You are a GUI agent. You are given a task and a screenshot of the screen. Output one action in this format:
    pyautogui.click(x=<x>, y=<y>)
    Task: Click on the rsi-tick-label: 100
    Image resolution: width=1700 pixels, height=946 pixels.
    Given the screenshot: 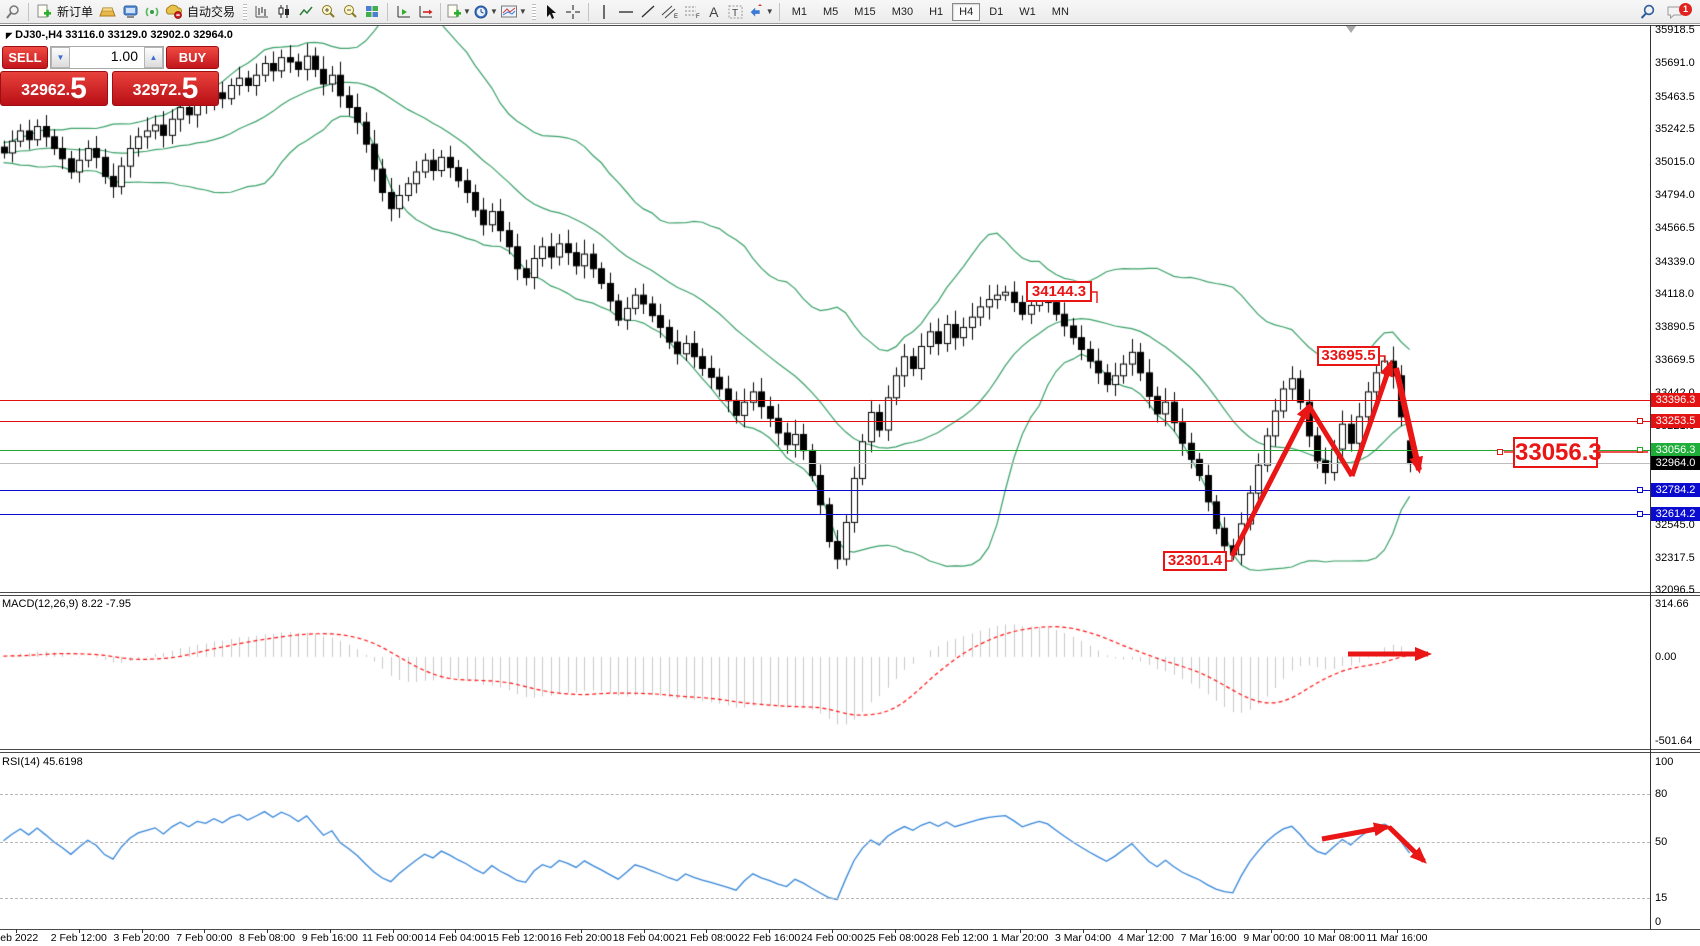 What is the action you would take?
    pyautogui.click(x=1664, y=762)
    